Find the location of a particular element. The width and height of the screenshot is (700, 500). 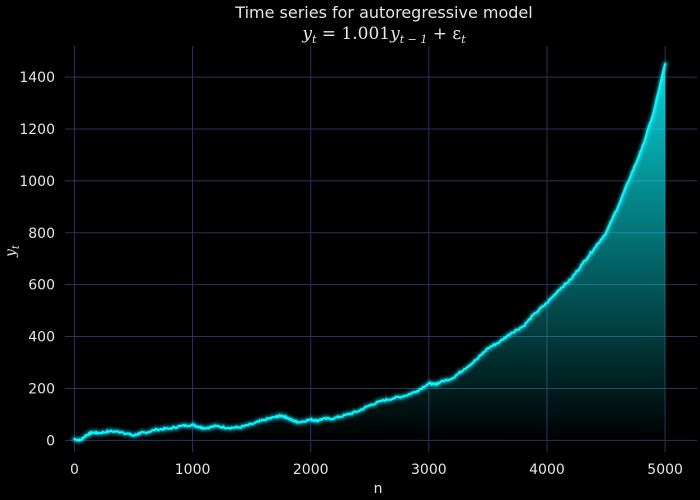

y-tick-label: 1200 is located at coordinates (37, 130).